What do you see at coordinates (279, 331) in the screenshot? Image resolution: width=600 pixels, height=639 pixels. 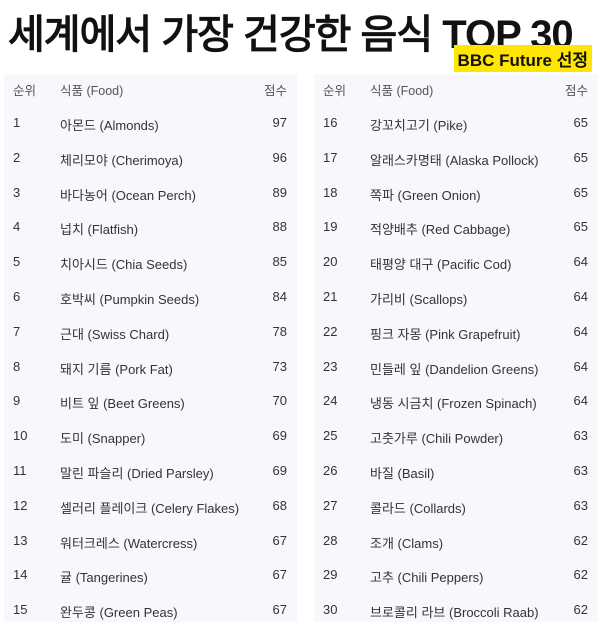 I see `score-cell: 78` at bounding box center [279, 331].